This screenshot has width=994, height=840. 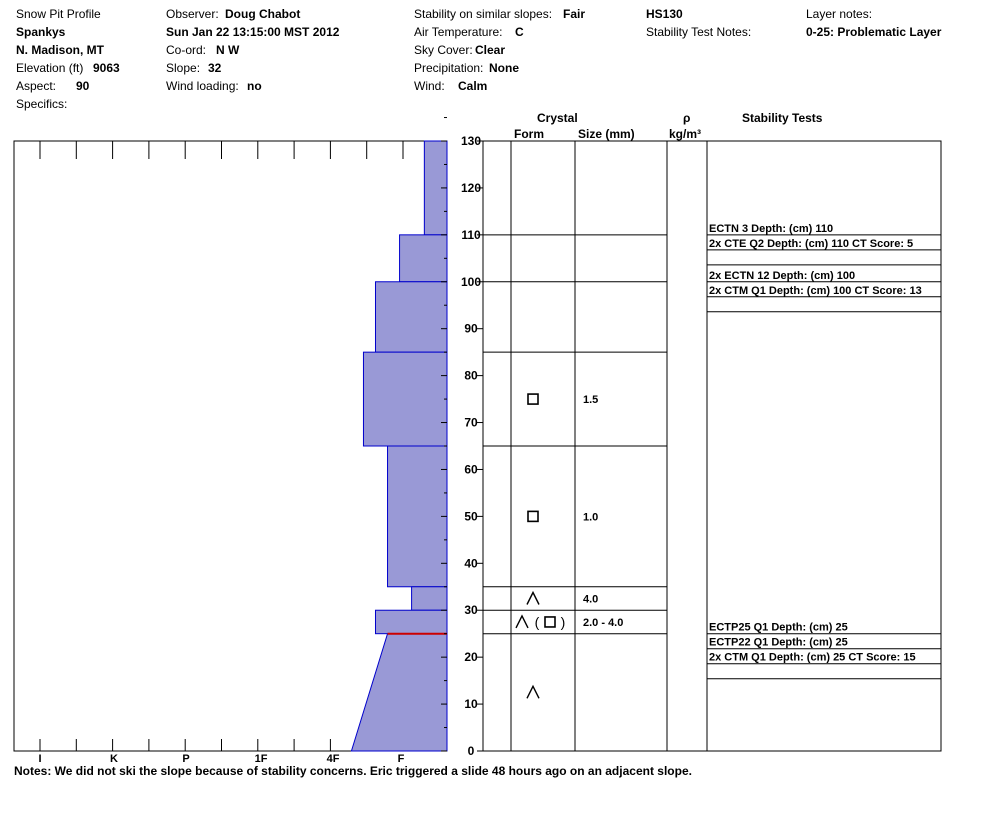 What do you see at coordinates (254, 86) in the screenshot?
I see `wind-loading-value: no` at bounding box center [254, 86].